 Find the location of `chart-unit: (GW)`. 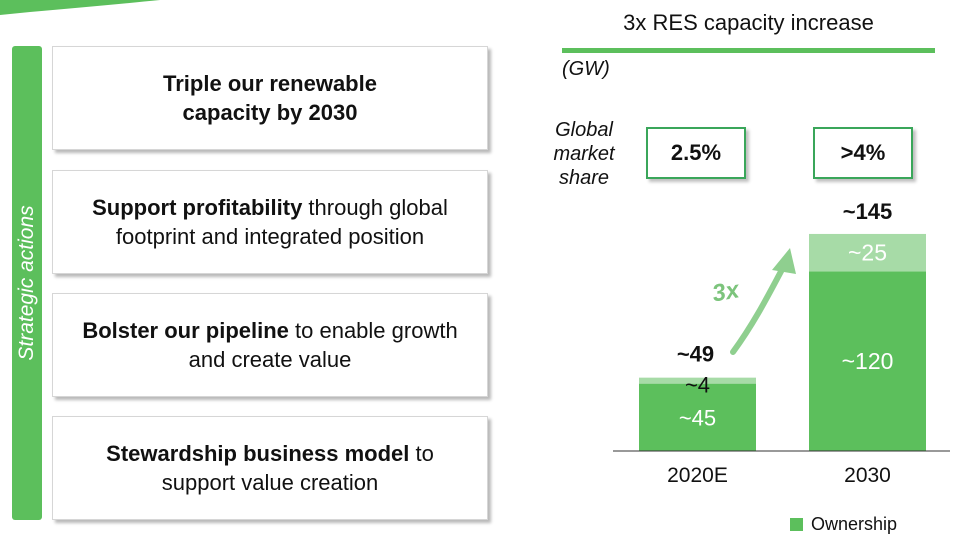

chart-unit: (GW) is located at coordinates (586, 69).